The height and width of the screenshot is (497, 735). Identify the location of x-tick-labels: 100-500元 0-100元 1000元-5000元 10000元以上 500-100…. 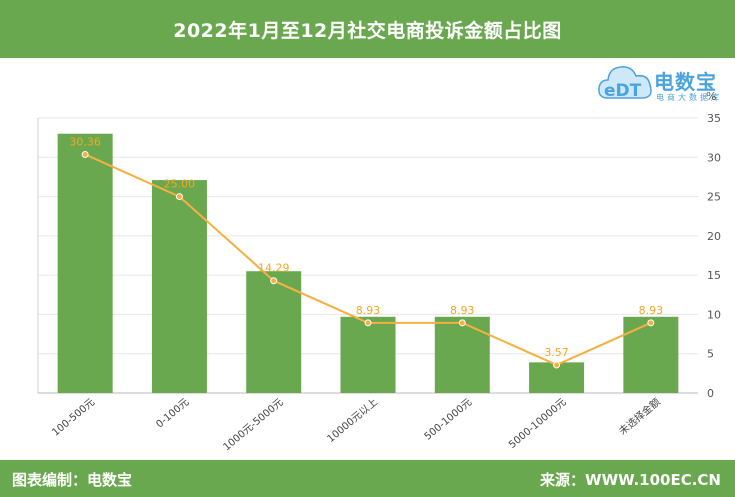
(356, 424).